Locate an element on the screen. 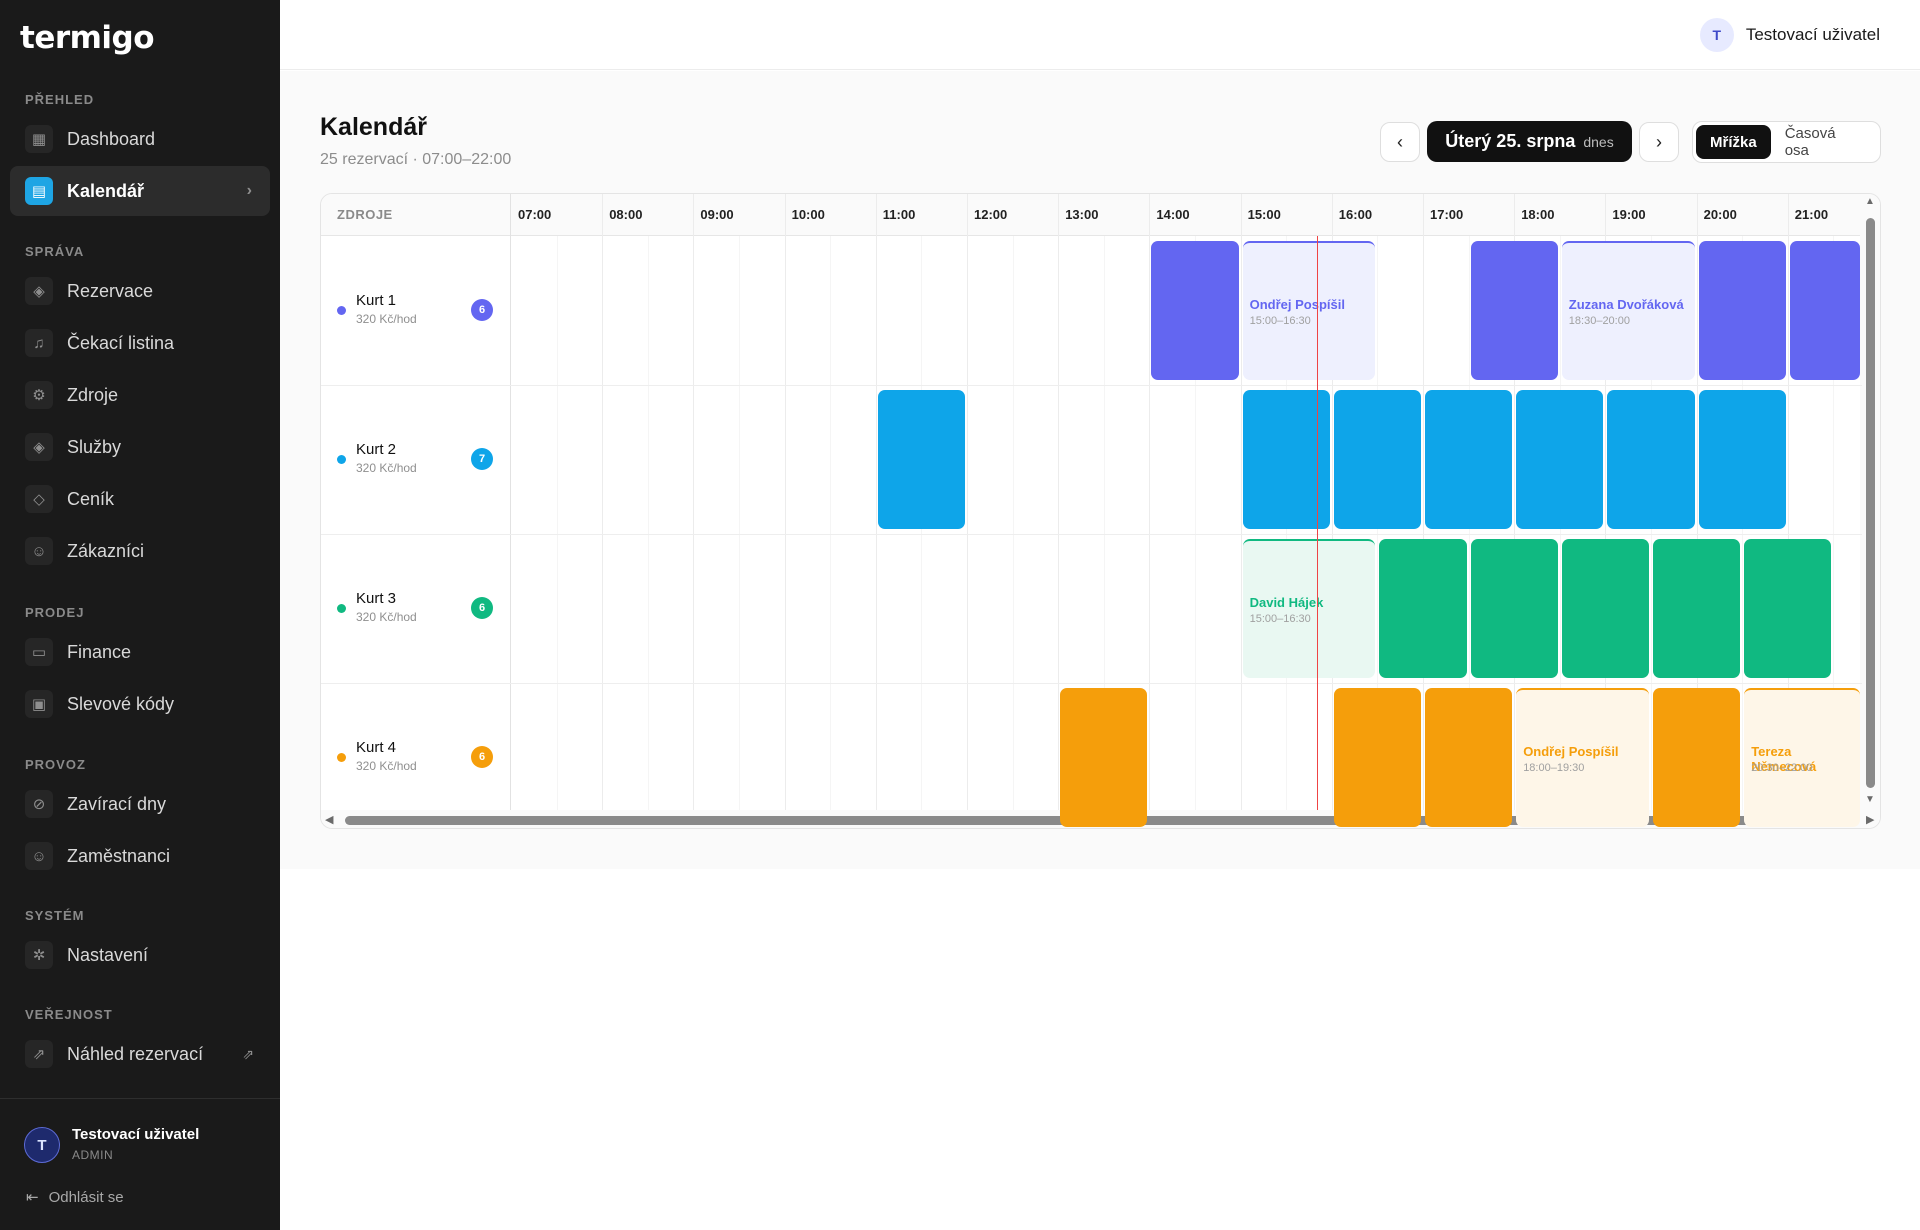  view-timeline-button: Časová osa is located at coordinates (1810, 142).